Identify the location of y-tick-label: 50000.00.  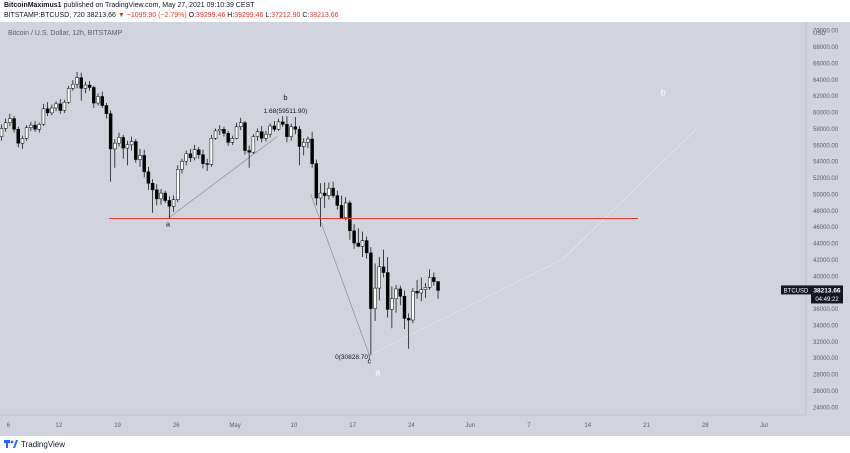
(826, 195).